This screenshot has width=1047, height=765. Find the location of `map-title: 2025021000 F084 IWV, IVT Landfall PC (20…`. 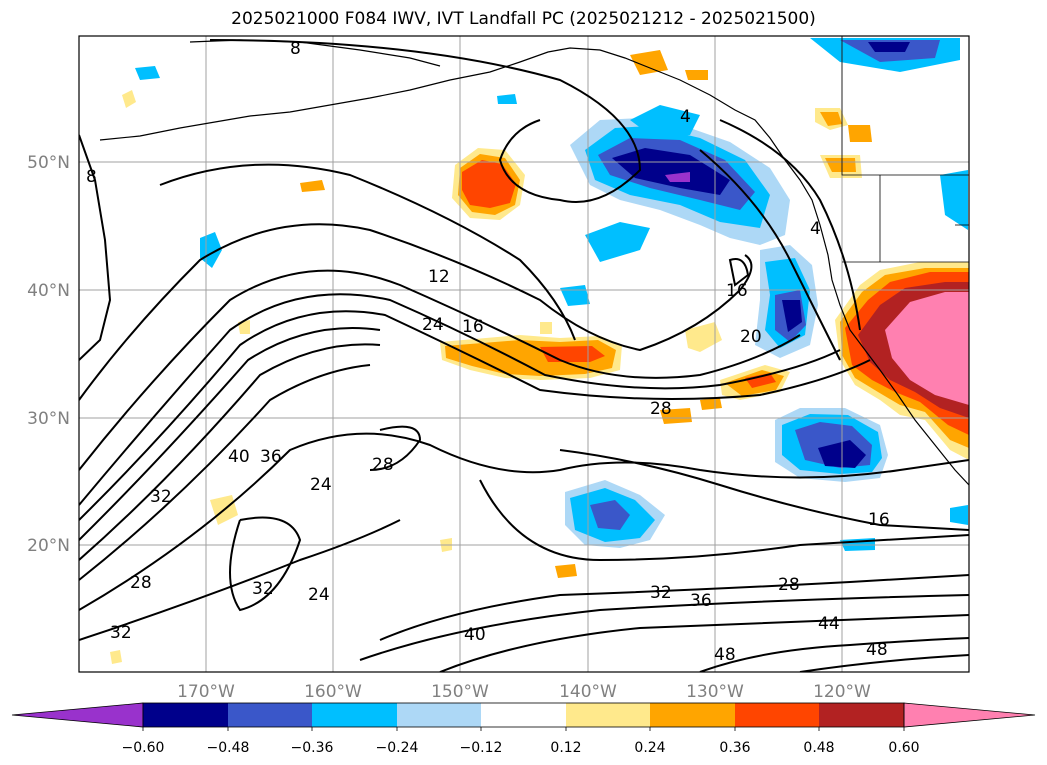

map-title: 2025021000 F084 IWV, IVT Landfall PC (20… is located at coordinates (523, 19).